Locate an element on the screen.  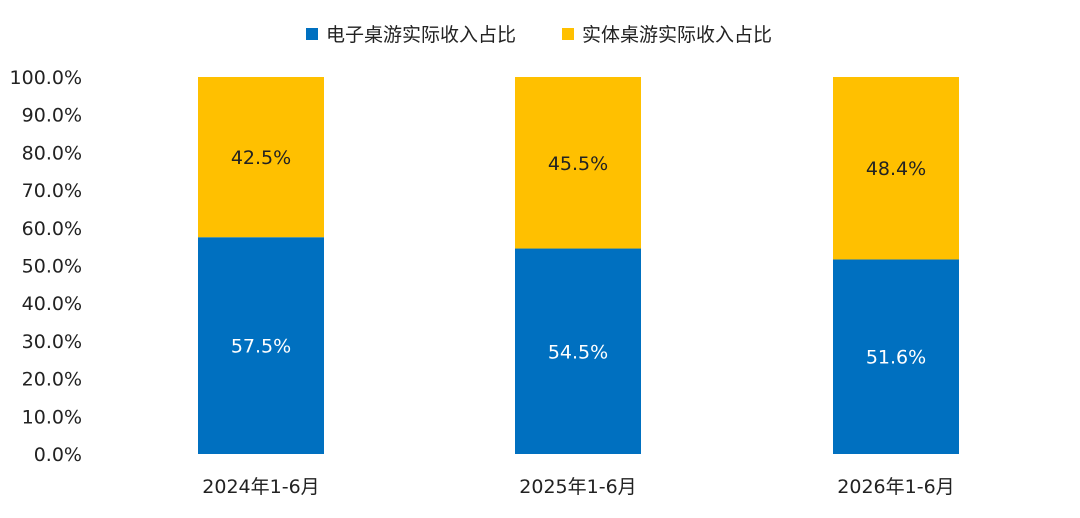
data-label-physical: 48.4% is located at coordinates (896, 169).